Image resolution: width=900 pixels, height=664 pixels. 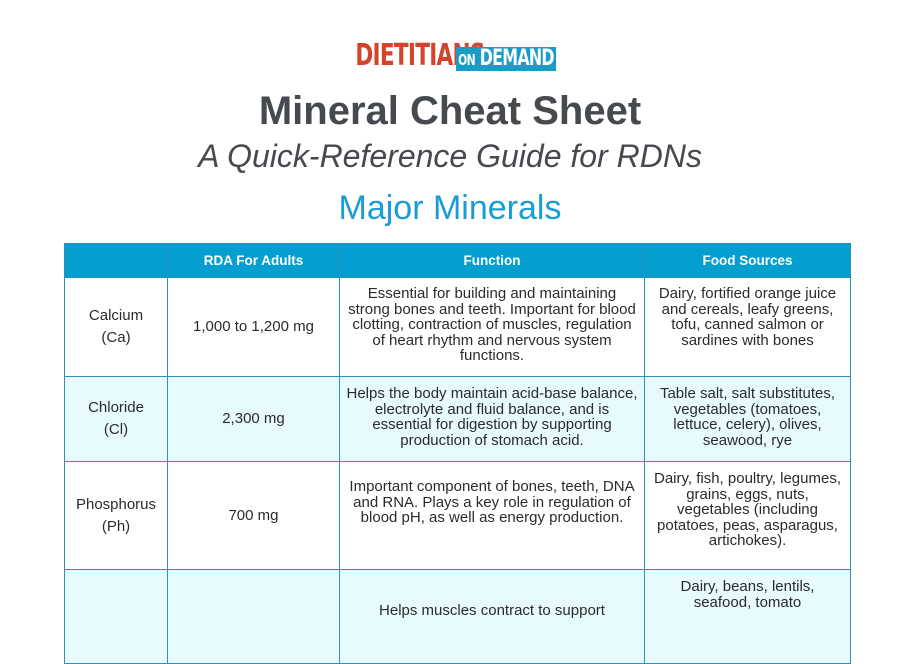 What do you see at coordinates (516, 58) in the screenshot?
I see `logo-text-demand: DEMAND` at bounding box center [516, 58].